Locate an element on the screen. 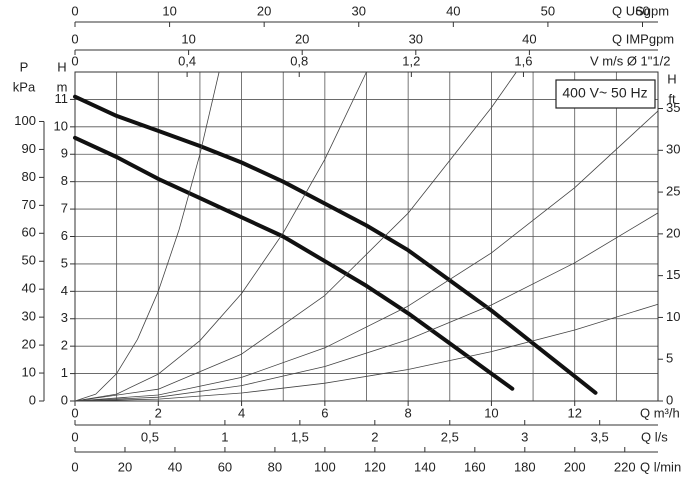 The width and height of the screenshot is (700, 488). y-tick-label: 1 is located at coordinates (64, 372).